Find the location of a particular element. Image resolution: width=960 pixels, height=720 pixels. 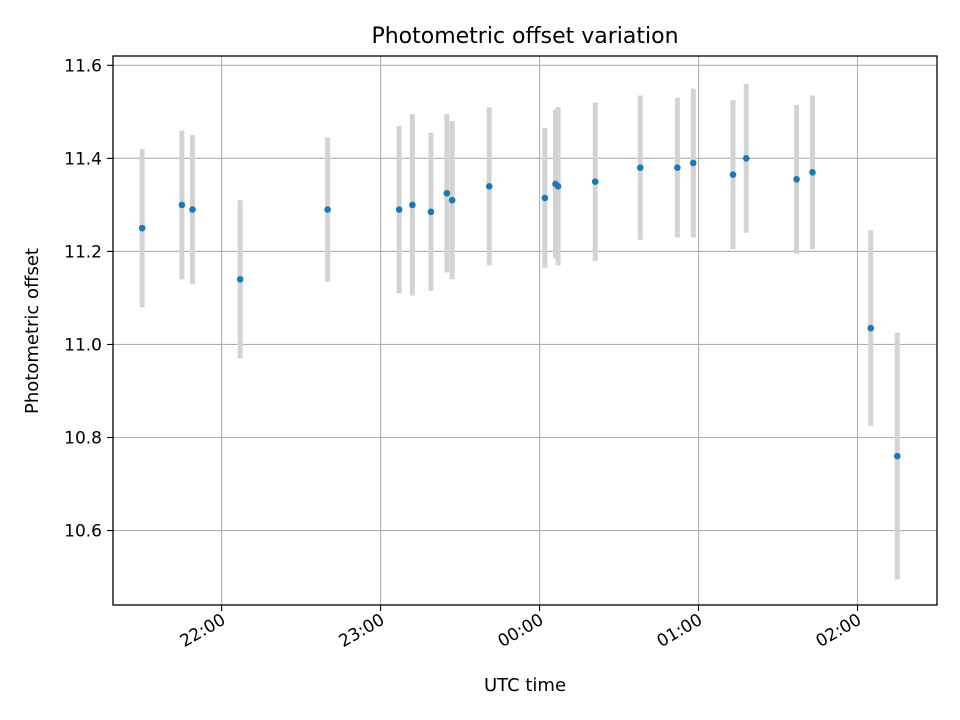

y-tick-label: 11.2 is located at coordinates (83, 252).